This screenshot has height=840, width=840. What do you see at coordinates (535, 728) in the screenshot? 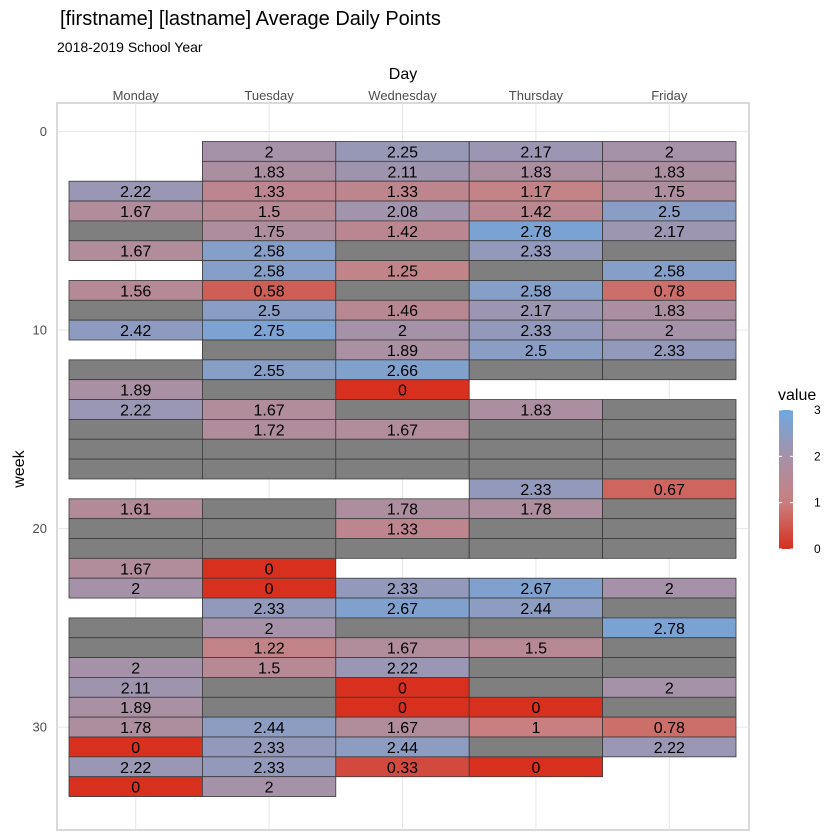
I see `cell-value-label: 1` at bounding box center [535, 728].